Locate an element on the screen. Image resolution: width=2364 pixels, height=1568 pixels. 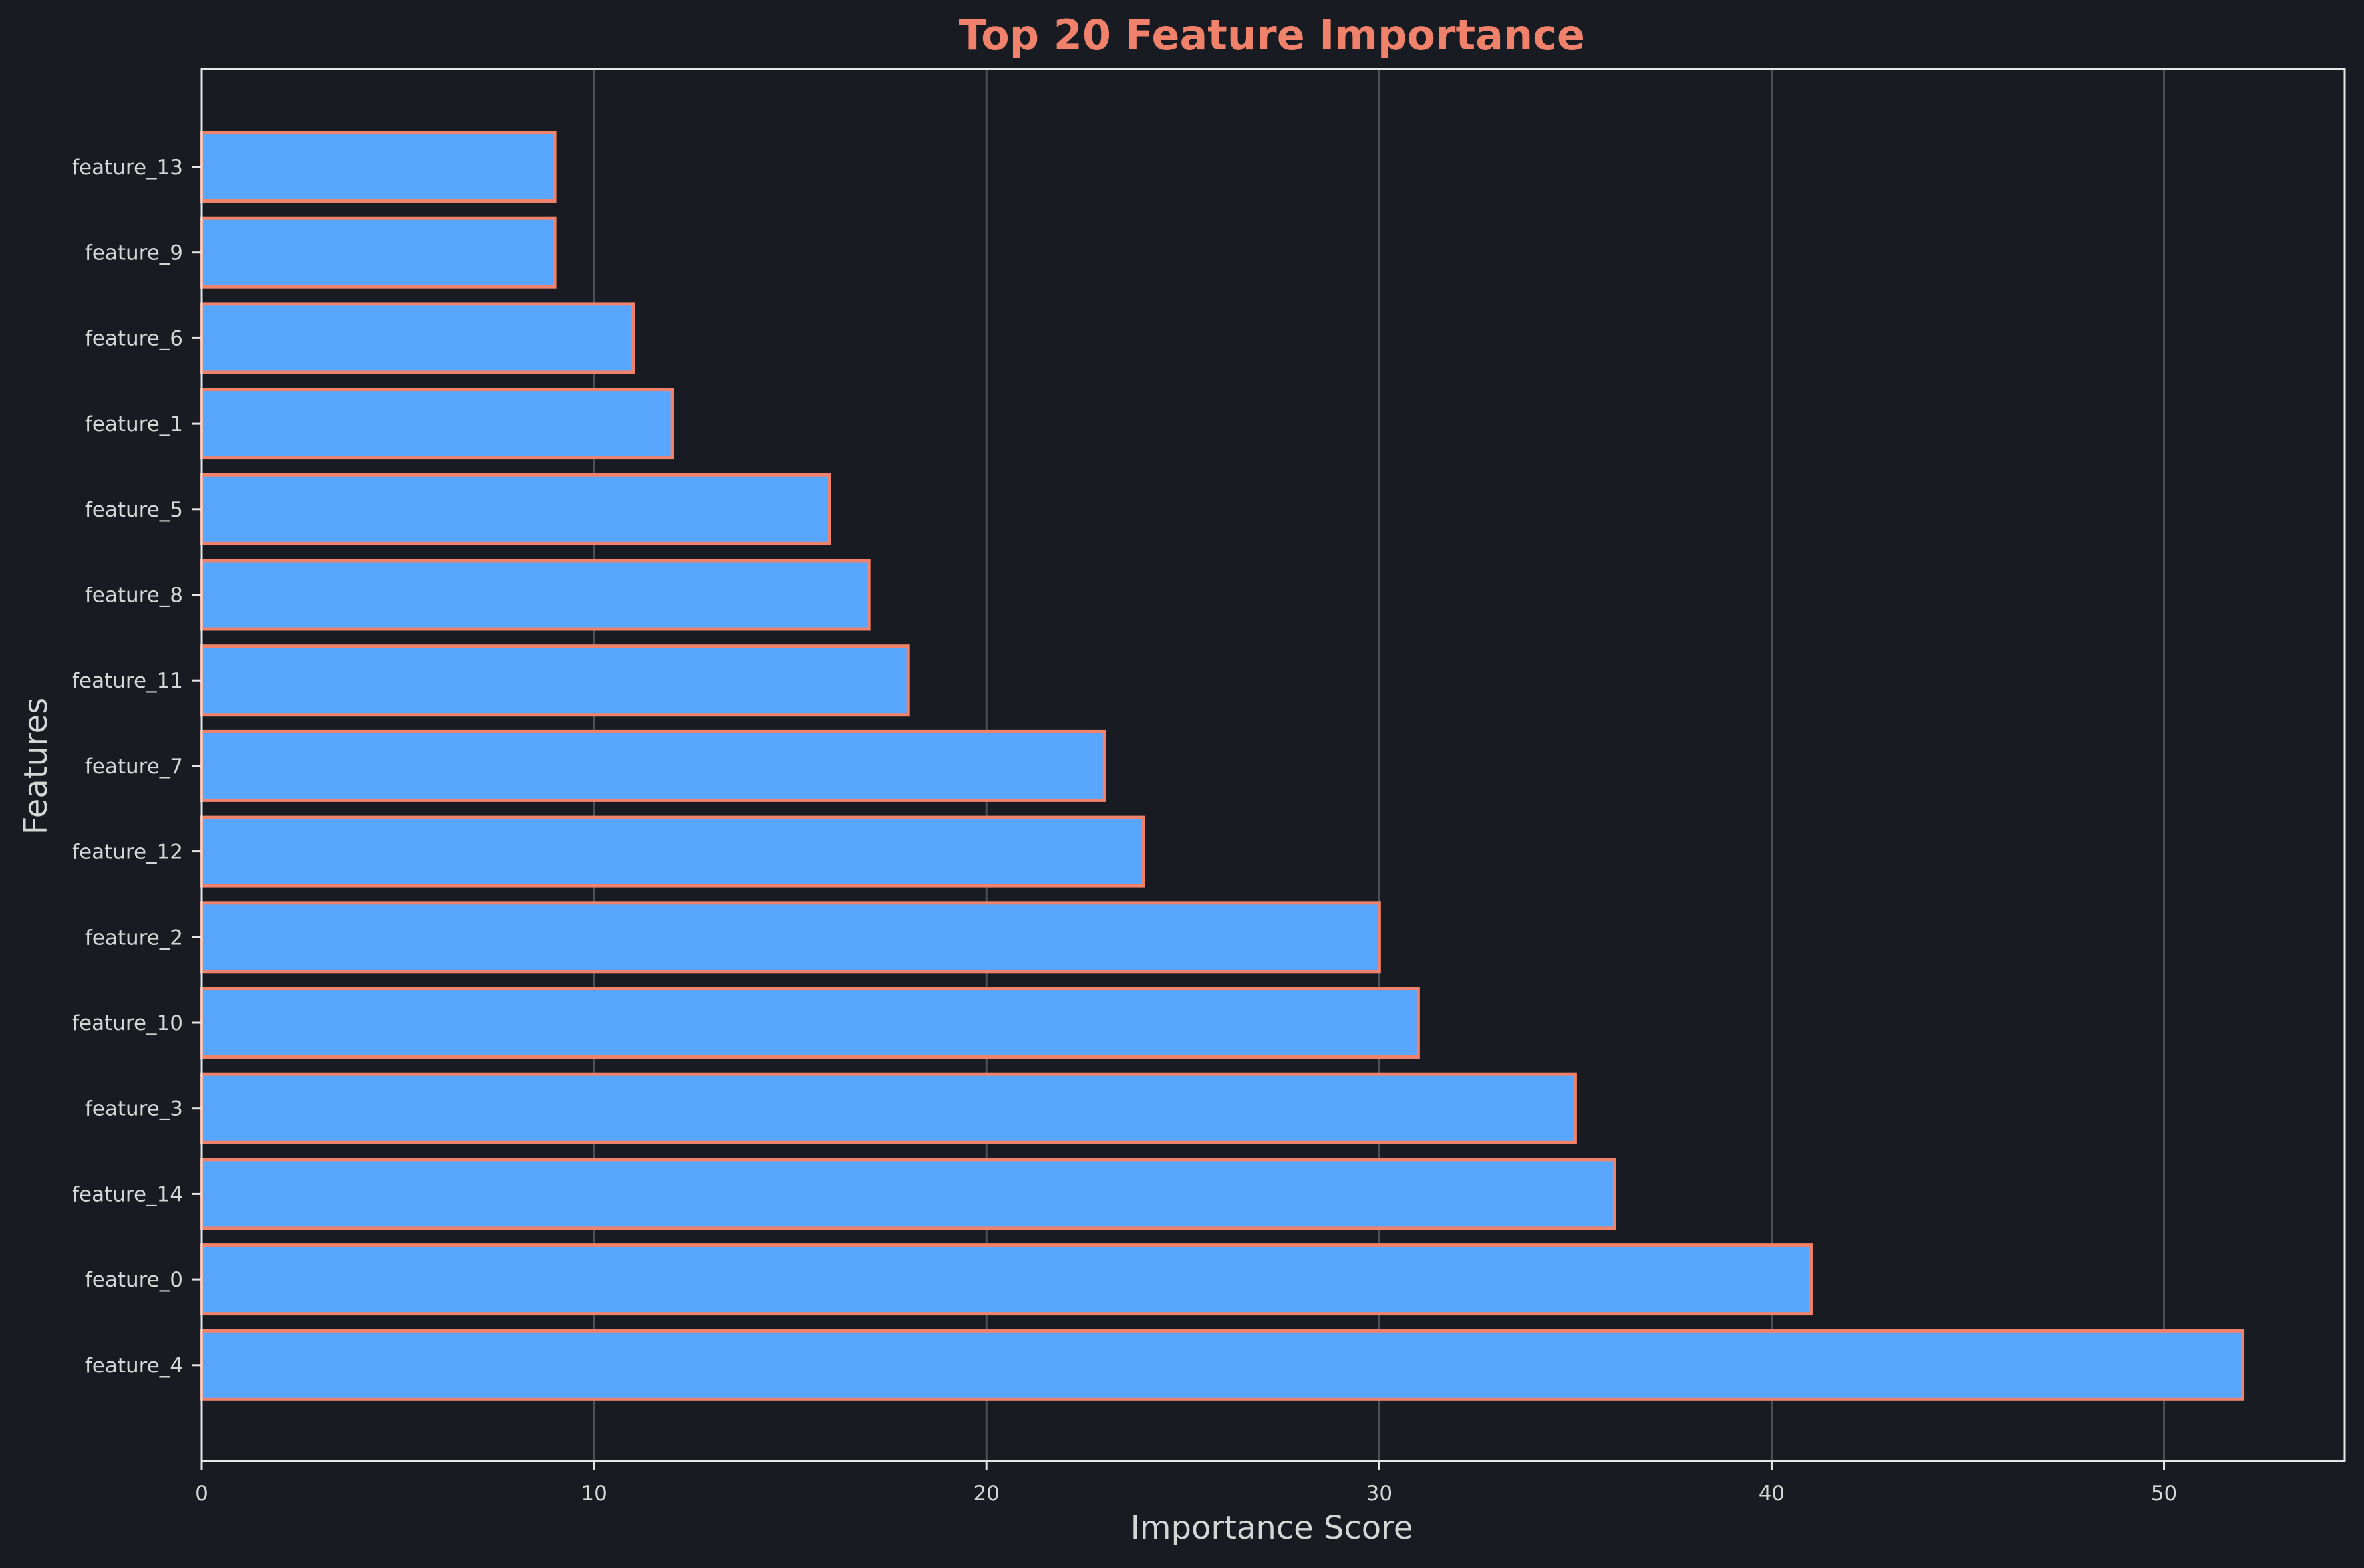
y-tick-label: feature_8 is located at coordinates (134, 596).